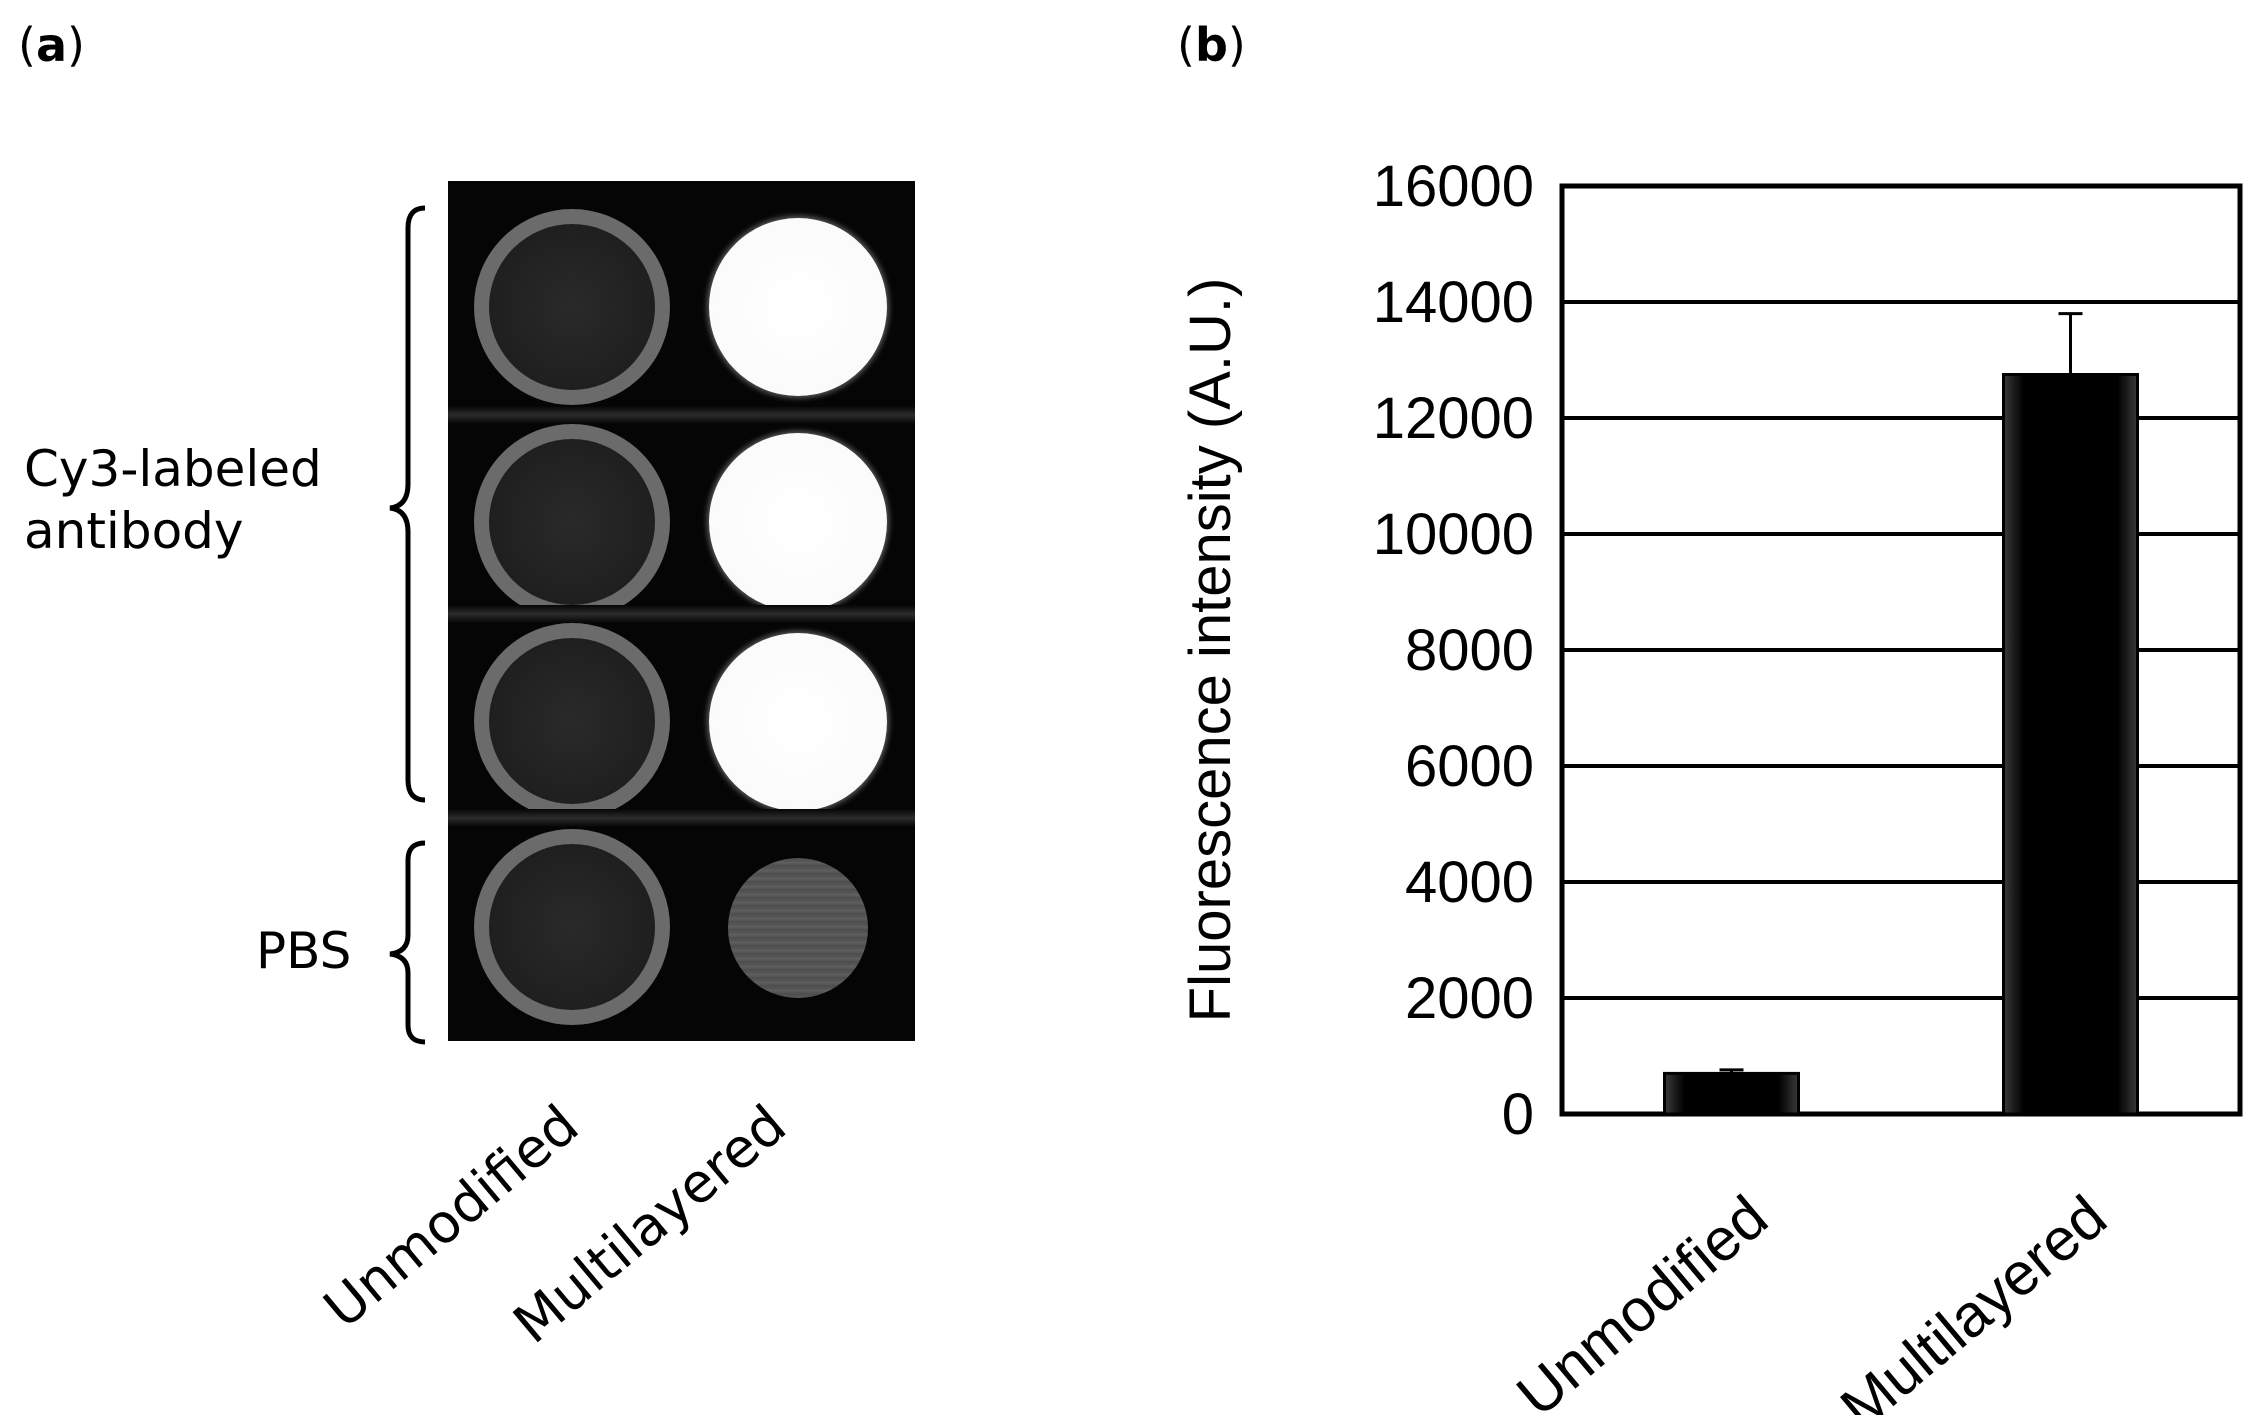  I want to click on y-tick-label: 6000, so click(1469, 766).